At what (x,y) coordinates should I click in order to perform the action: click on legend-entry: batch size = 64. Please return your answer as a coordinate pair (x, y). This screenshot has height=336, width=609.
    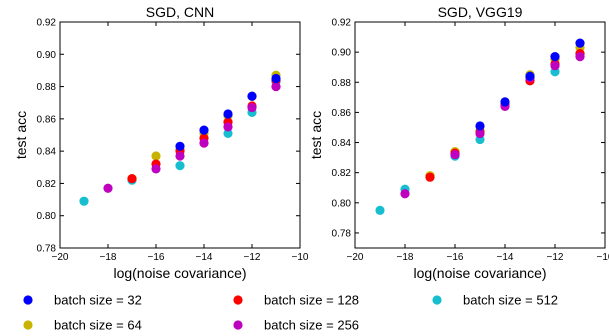
    Looking at the image, I should click on (82, 325).